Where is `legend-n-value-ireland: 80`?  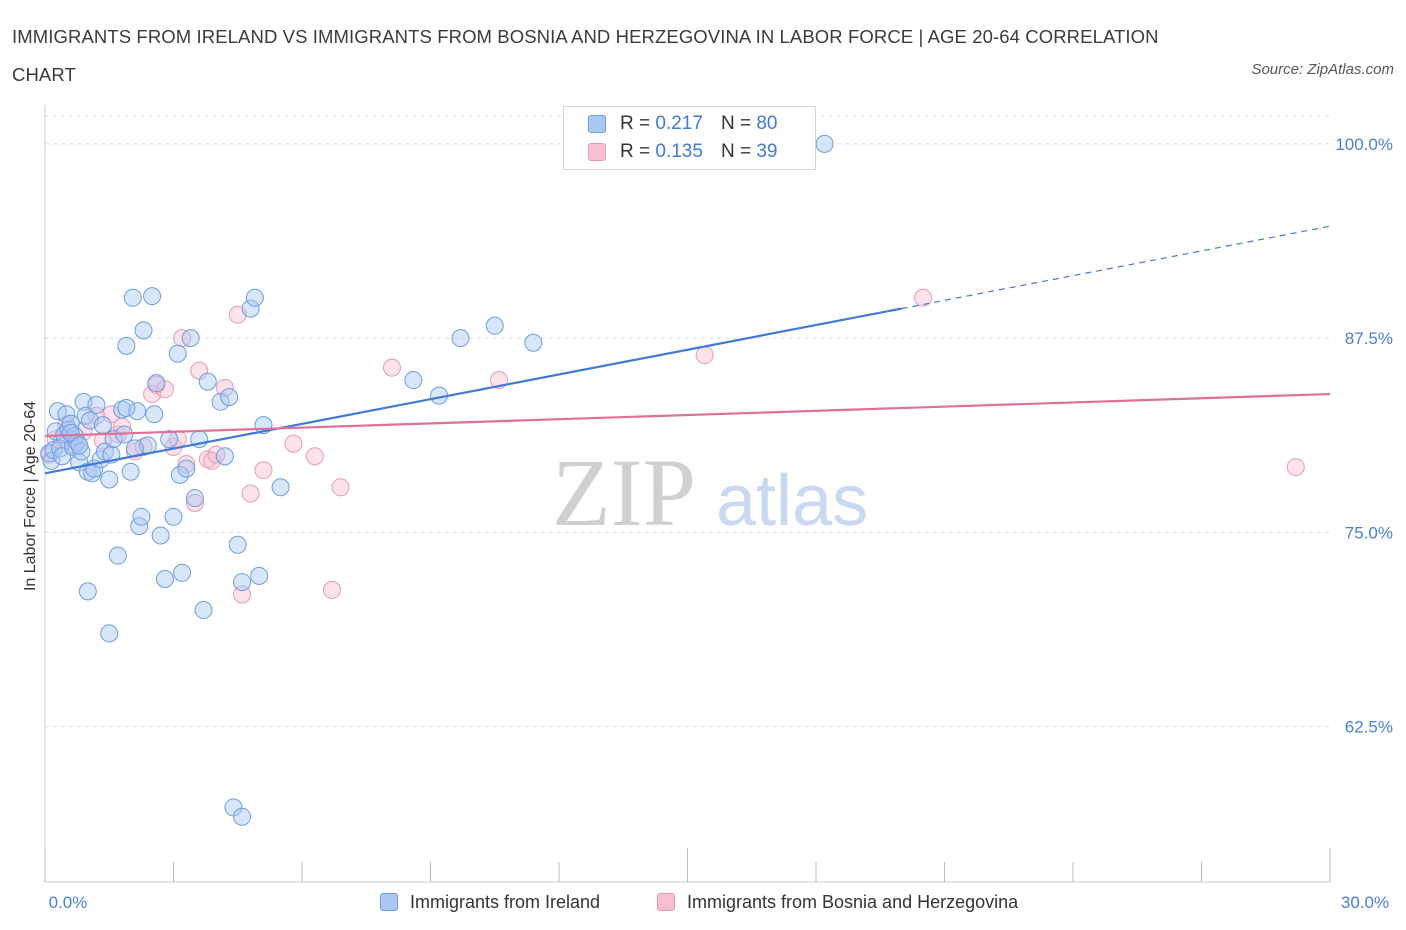
legend-n-value-ireland: 80 is located at coordinates (767, 123).